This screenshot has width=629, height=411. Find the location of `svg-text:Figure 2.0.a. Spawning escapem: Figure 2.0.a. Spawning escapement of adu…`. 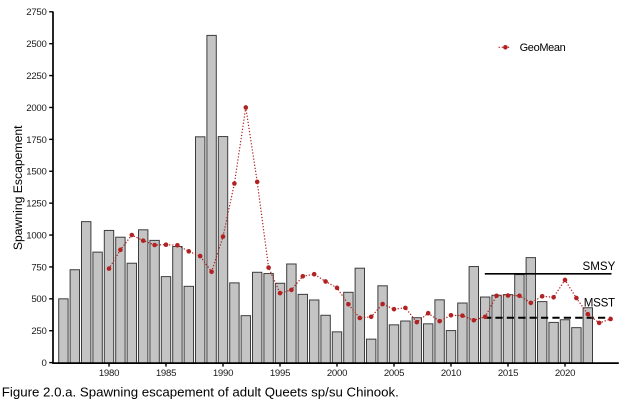

svg-text:Figure 2.0.a. Spawning escapem: Figure 2.0.a. Spawning escapement of adu… is located at coordinates (200, 392).